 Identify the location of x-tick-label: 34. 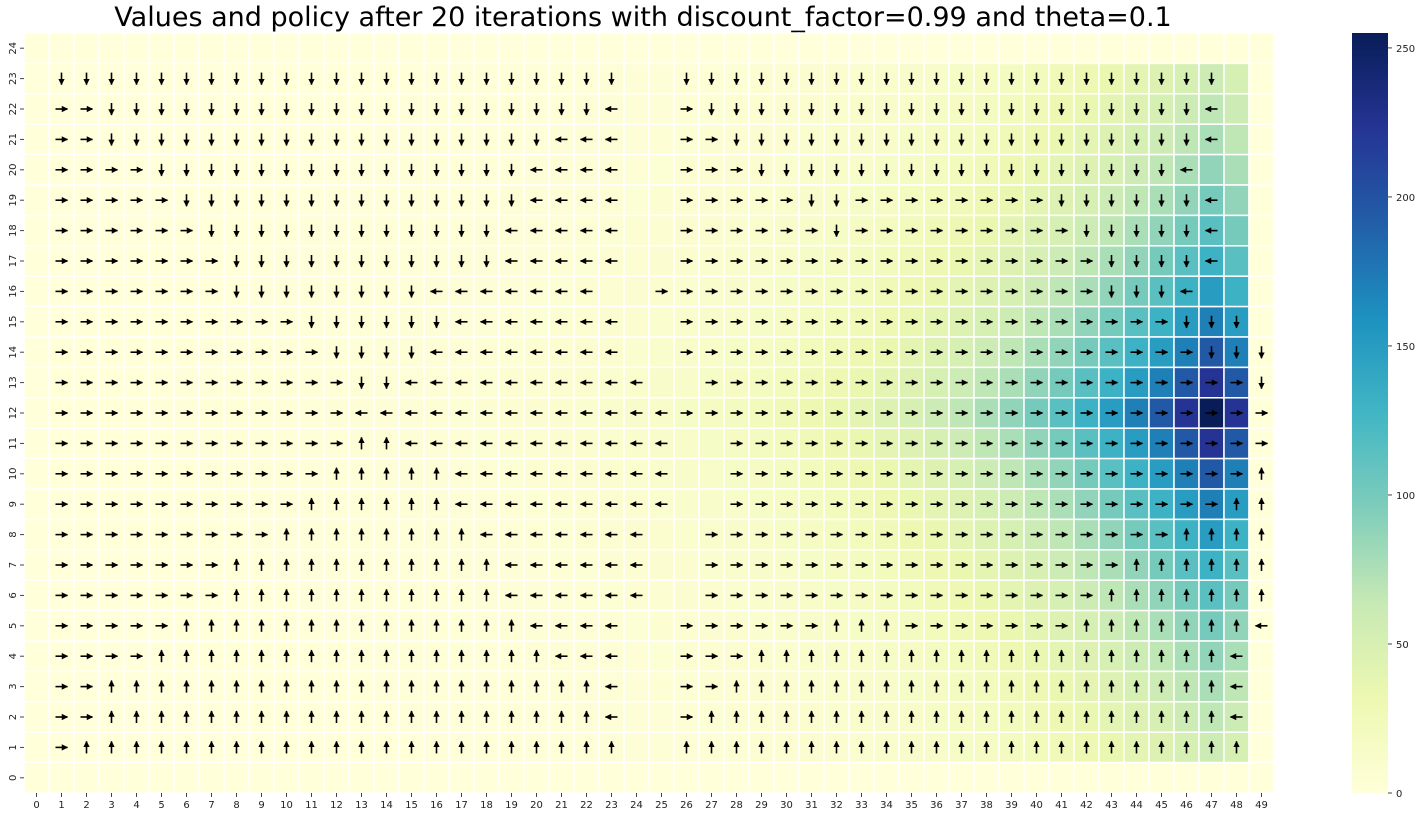
(886, 805).